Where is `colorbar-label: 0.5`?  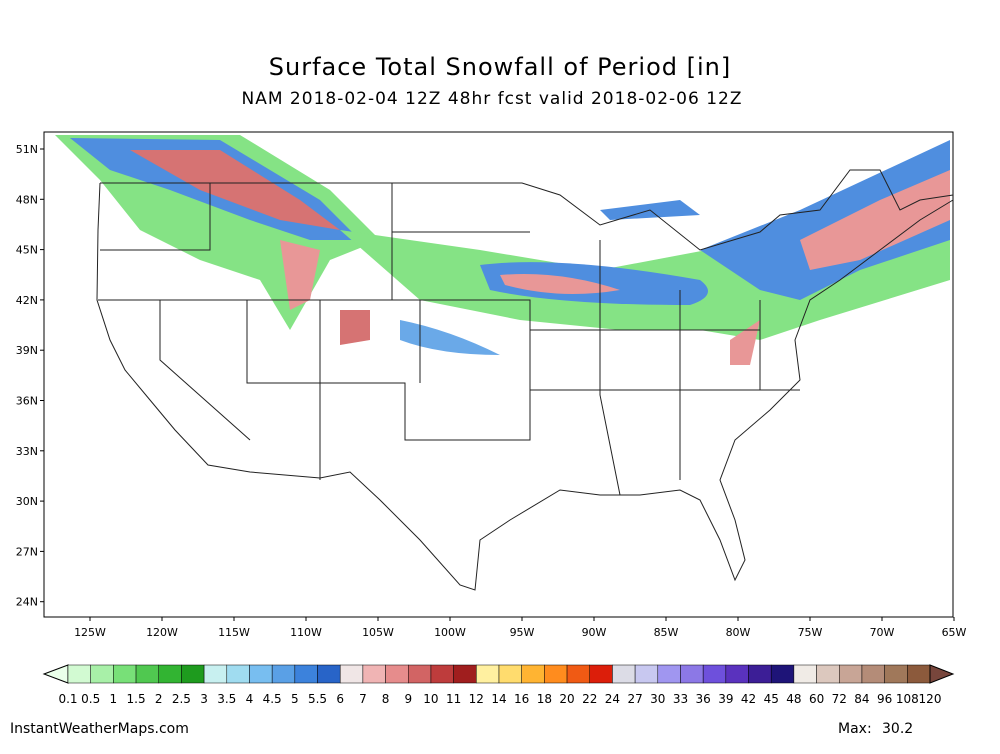 colorbar-label: 0.5 is located at coordinates (90, 699).